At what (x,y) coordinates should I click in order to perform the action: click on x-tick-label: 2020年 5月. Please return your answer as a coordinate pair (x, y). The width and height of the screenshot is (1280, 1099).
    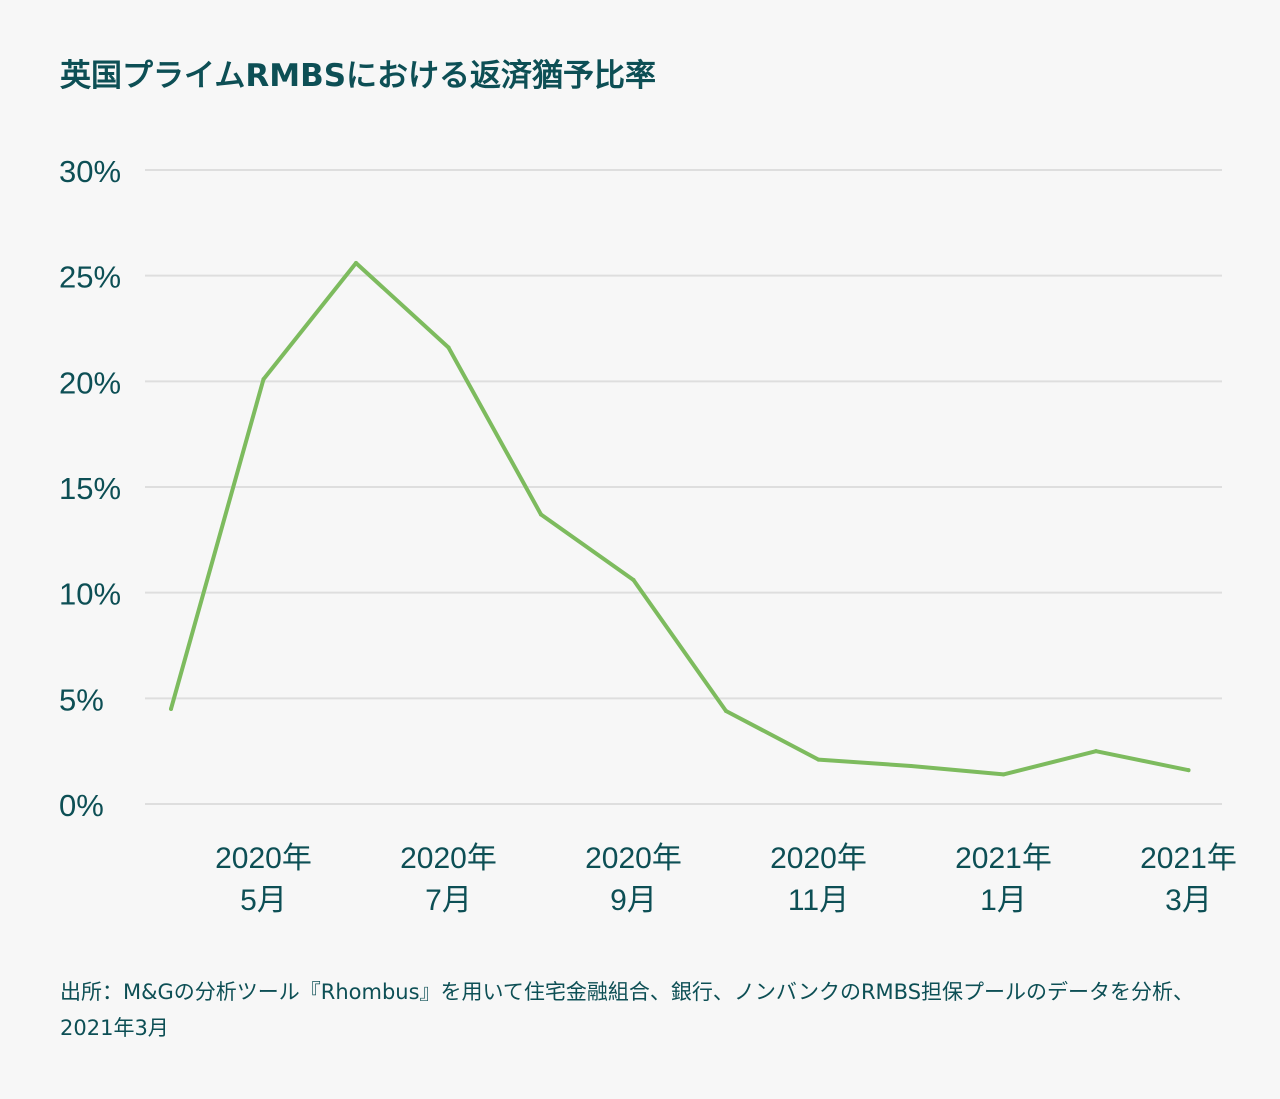
    Looking at the image, I should click on (263, 879).